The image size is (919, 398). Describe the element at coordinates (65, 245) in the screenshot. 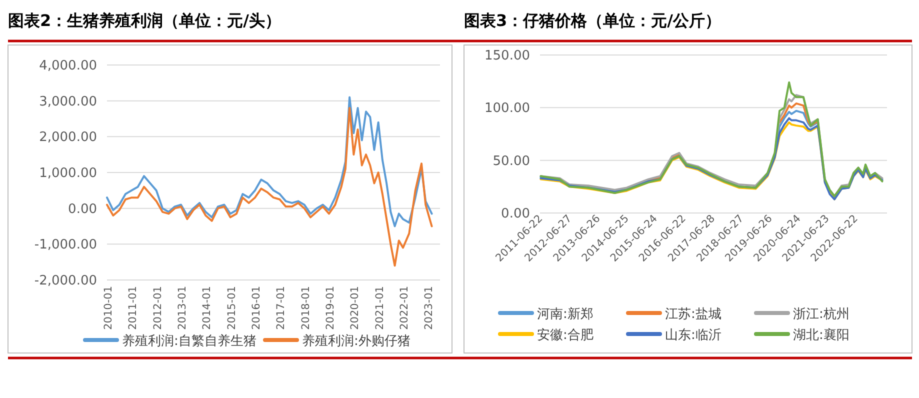

I see `y-tick-label: -1,000.00` at that location.